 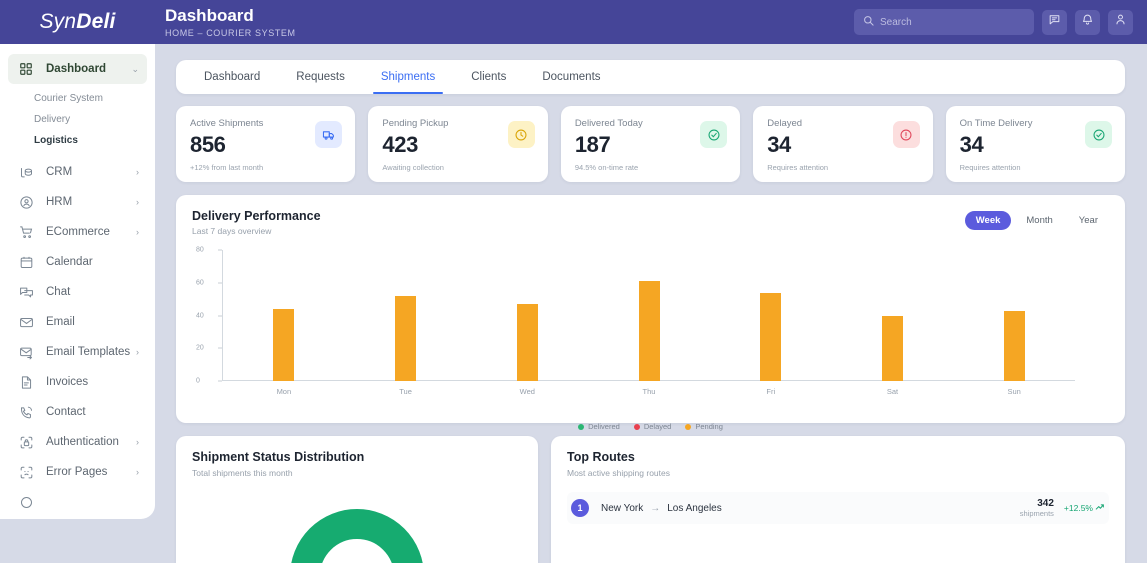 I want to click on bar-column: Sun, so click(x=1014, y=323).